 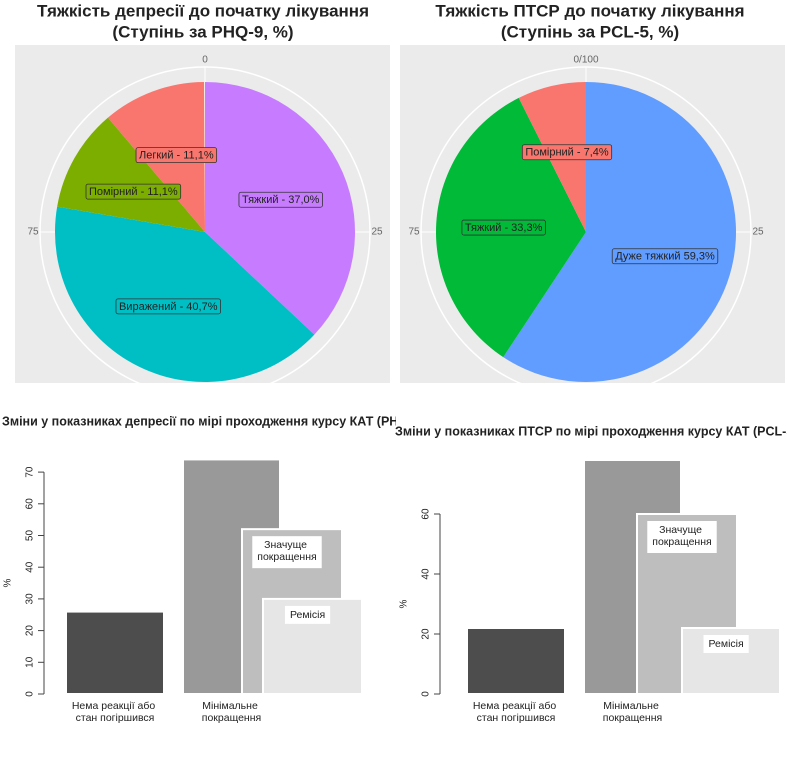 I want to click on chart-subtitle: (Ступінь за PHQ-9, %), so click(x=202, y=31).